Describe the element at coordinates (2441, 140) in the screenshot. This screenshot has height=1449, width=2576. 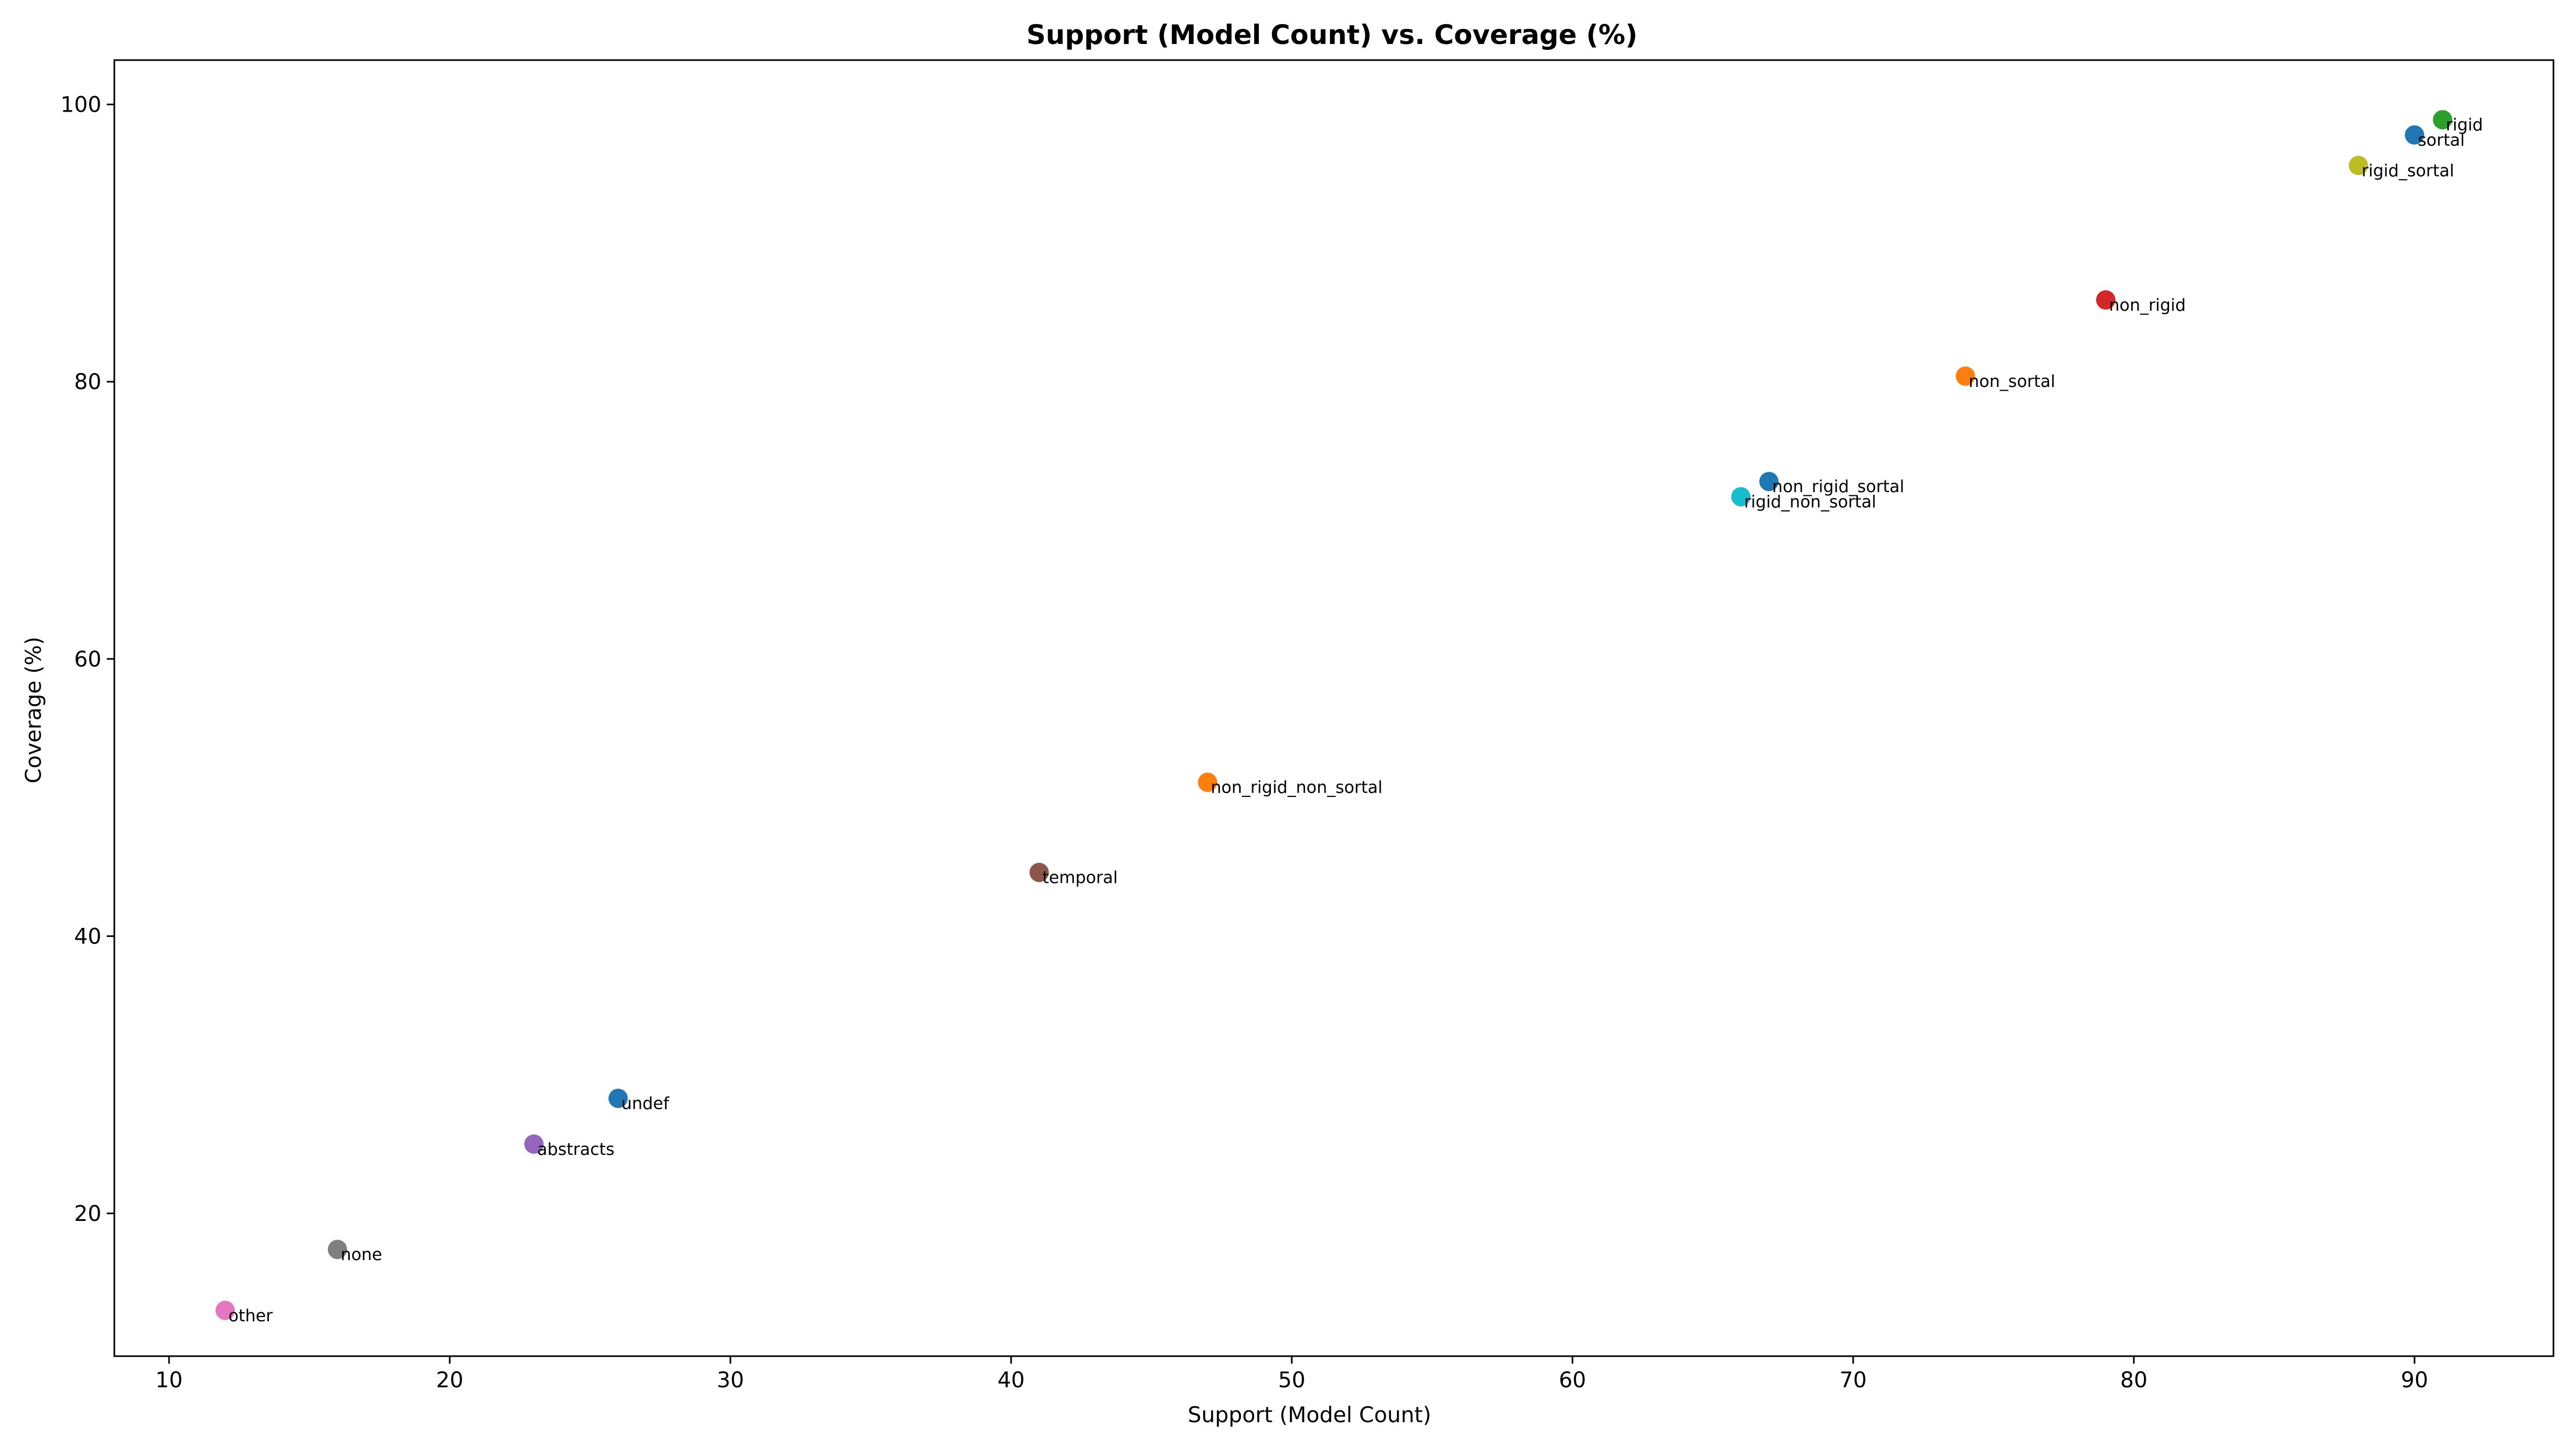
I see `point-label-sortal: sortal` at that location.